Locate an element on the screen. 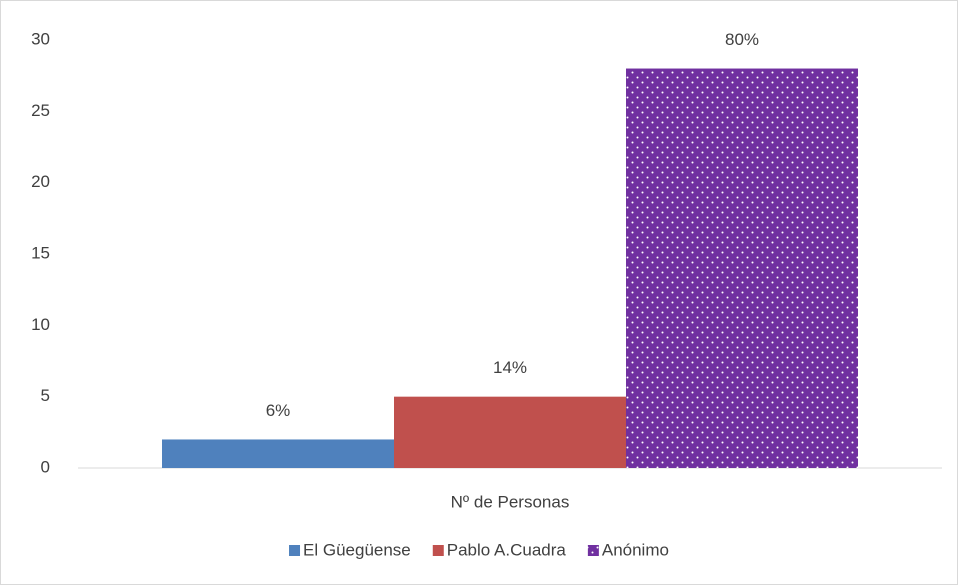  annotation: 14% is located at coordinates (510, 367).